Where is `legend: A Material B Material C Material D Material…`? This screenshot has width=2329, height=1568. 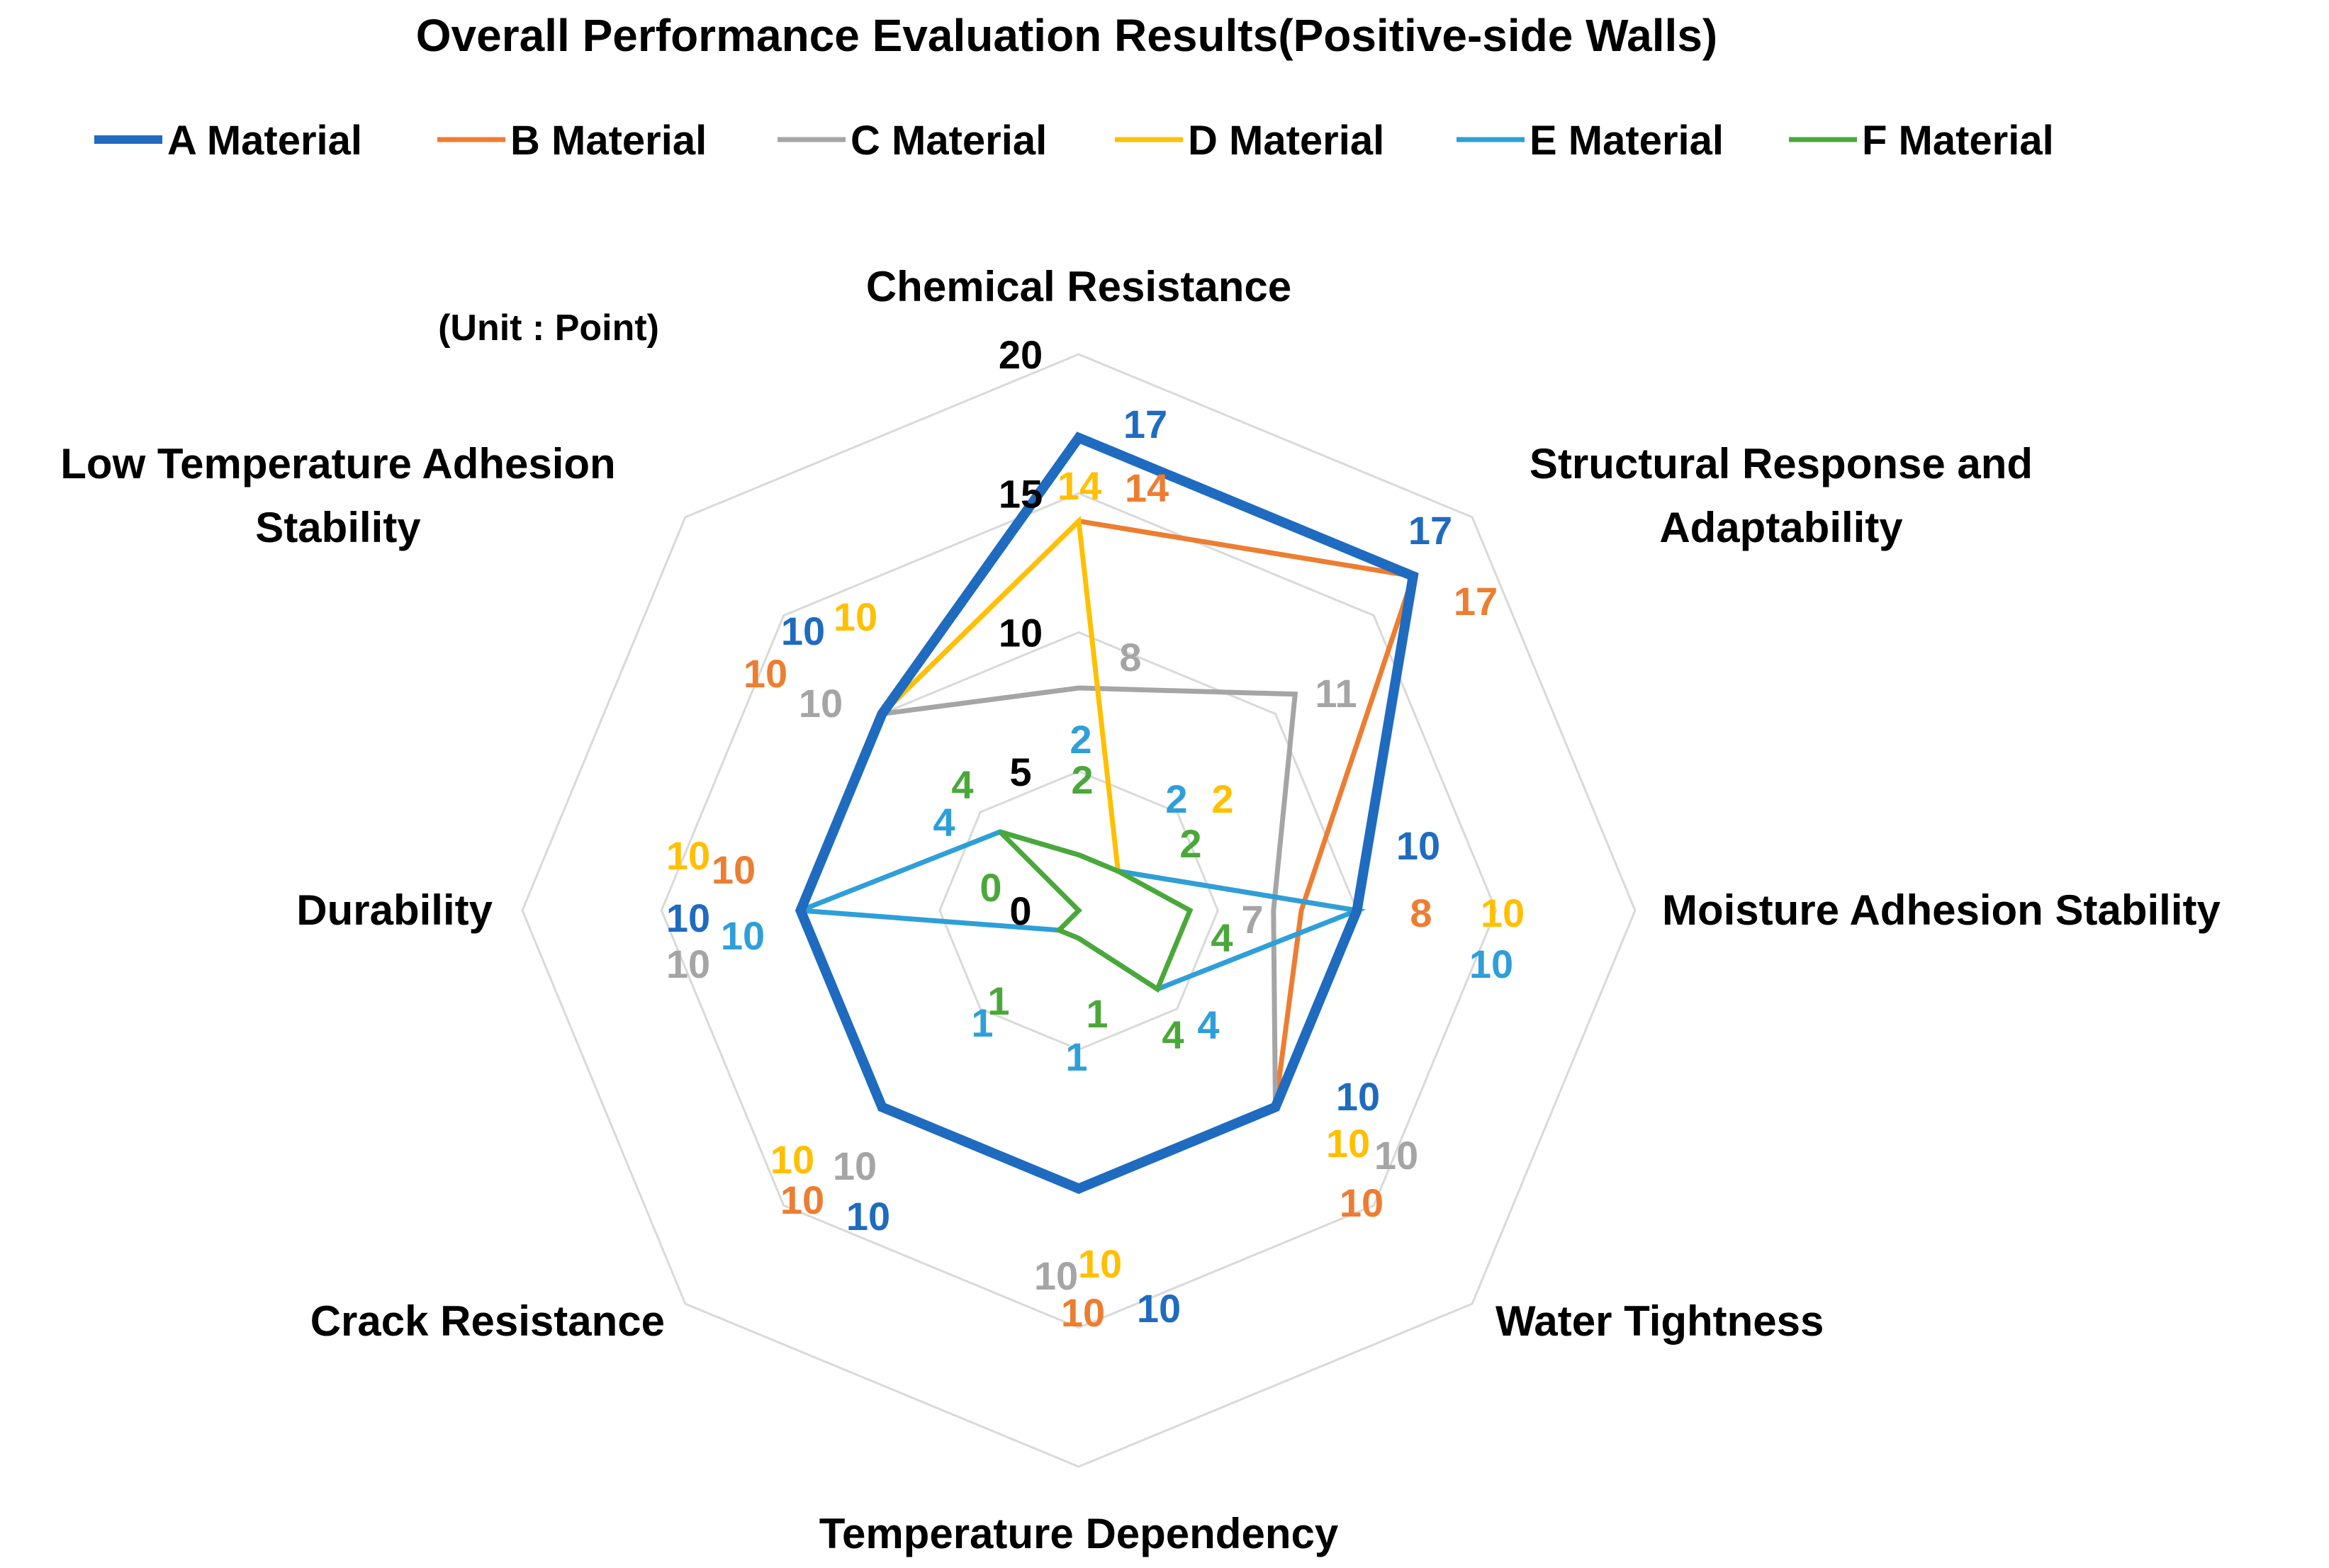 legend: A Material B Material C Material D Material… is located at coordinates (1074, 141).